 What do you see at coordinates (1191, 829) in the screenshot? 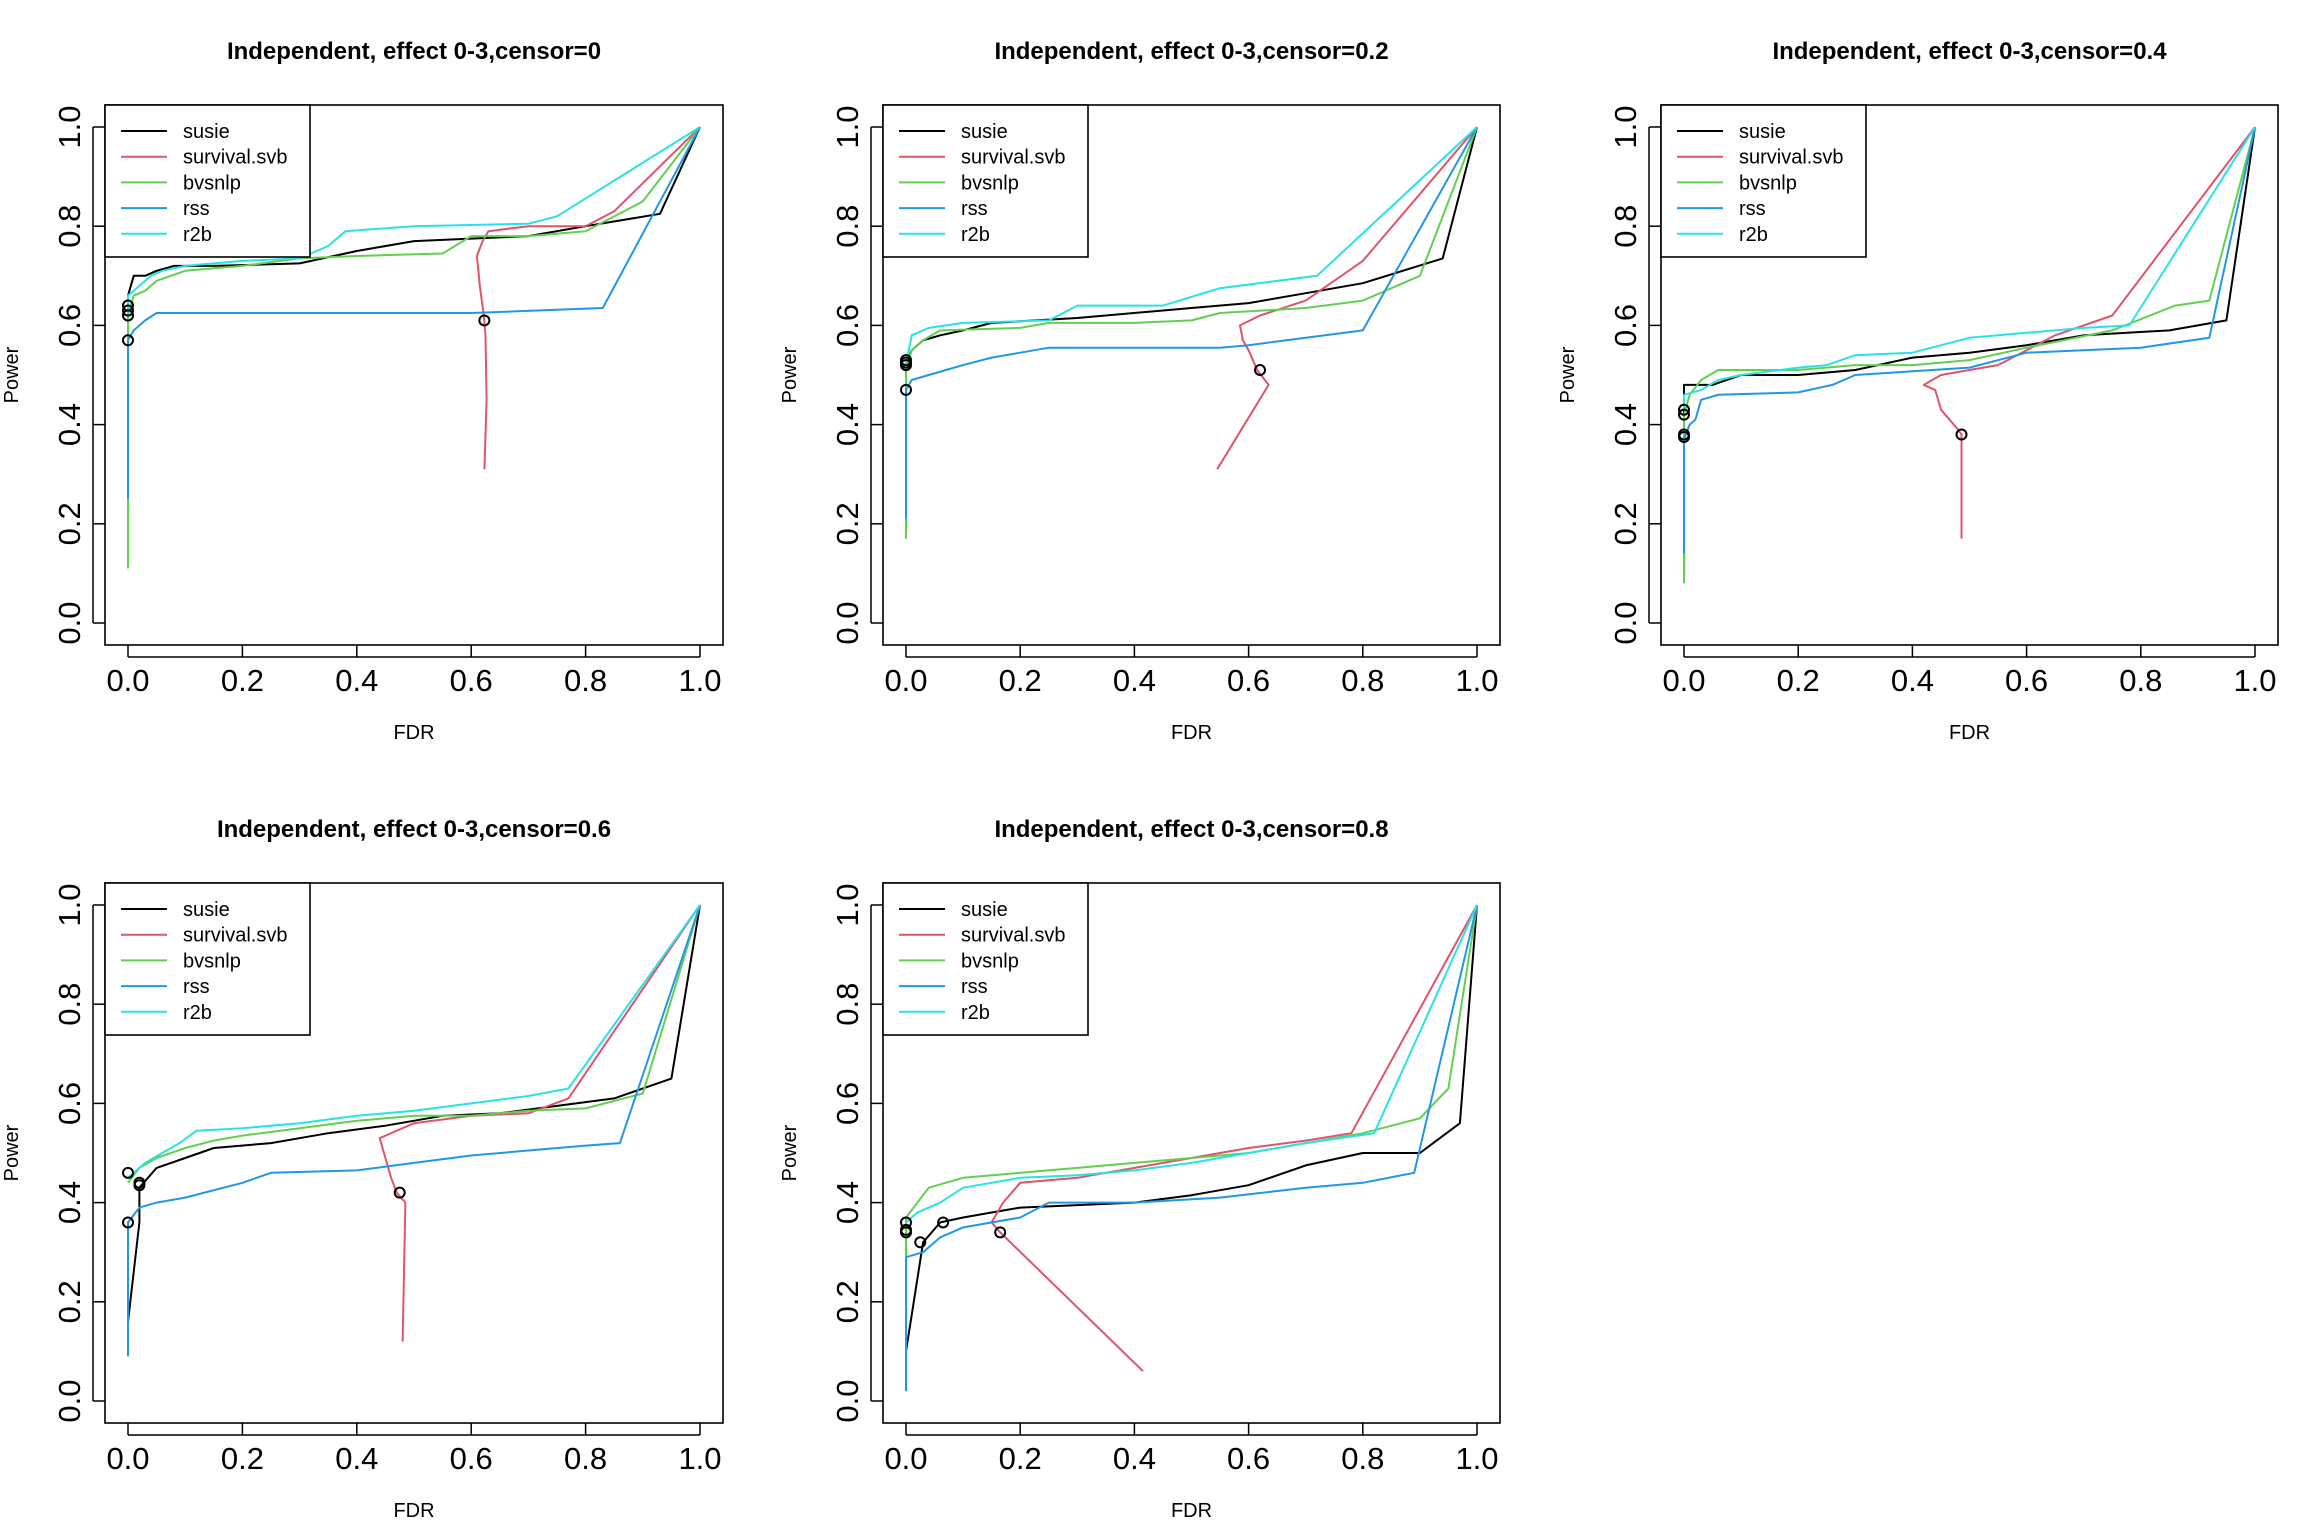
I see `chart-title: Independent, effect 0-3,censor=0.8` at bounding box center [1191, 829].